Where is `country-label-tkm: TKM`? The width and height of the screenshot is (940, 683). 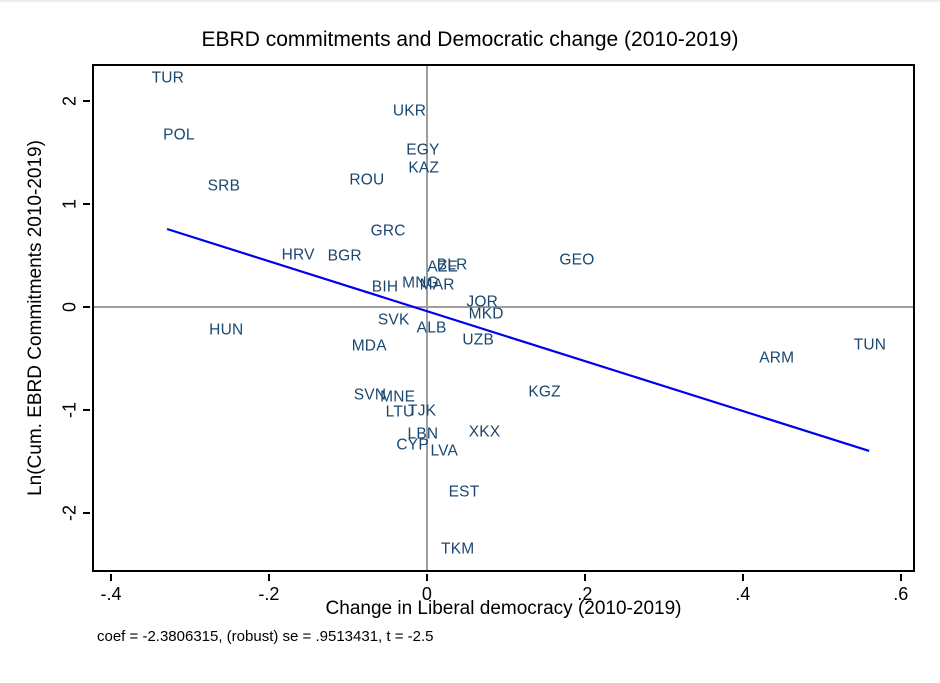
country-label-tkm: TKM is located at coordinates (458, 549).